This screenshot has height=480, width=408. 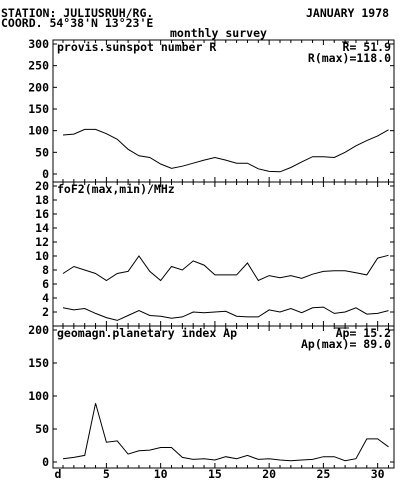 I want to click on panel-1-series-1-line, so click(x=225, y=150).